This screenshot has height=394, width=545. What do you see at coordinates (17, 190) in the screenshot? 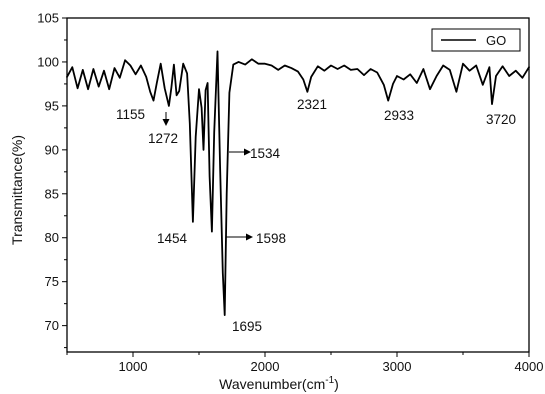
I see `y-axis-title: Transmittance(%)` at bounding box center [17, 190].